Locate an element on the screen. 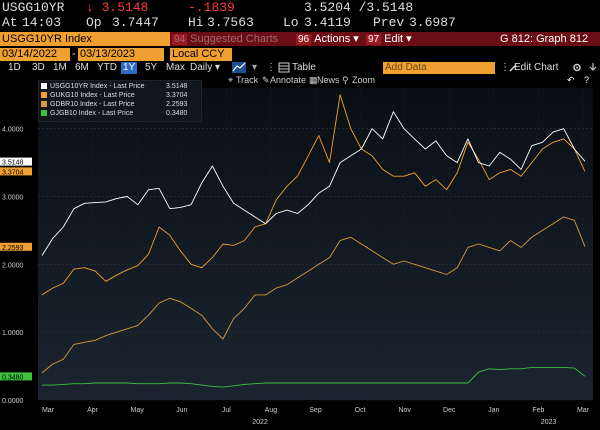  low-label: Lo is located at coordinates (291, 22).